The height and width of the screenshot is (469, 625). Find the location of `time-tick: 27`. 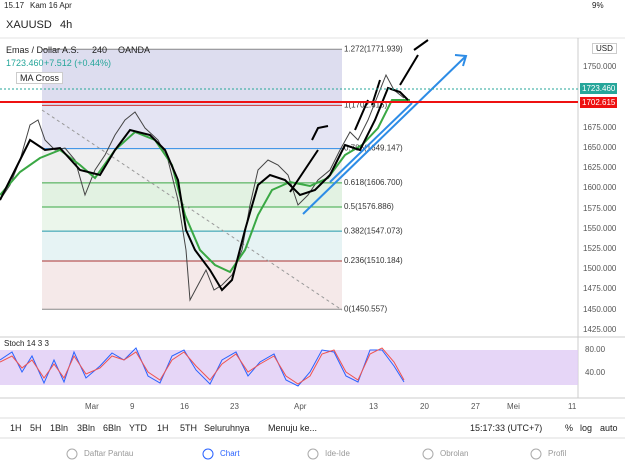

time-tick: 27 is located at coordinates (475, 406).